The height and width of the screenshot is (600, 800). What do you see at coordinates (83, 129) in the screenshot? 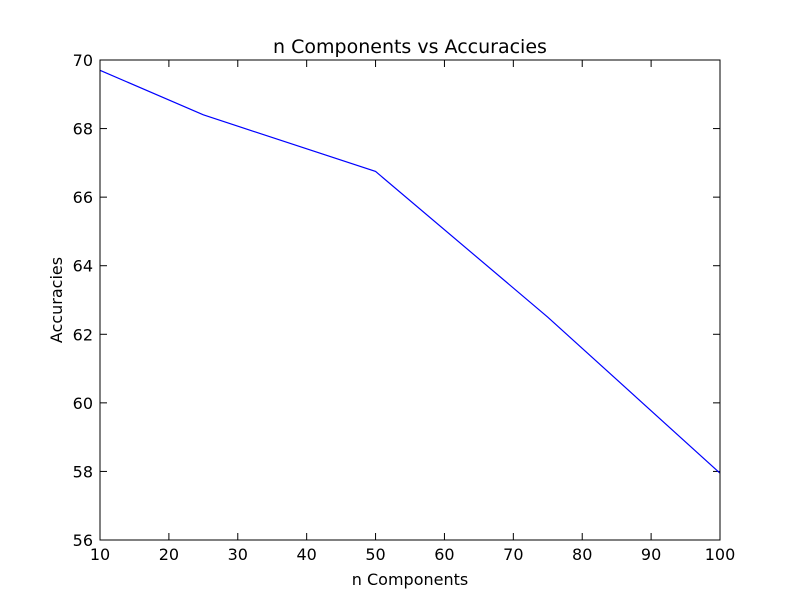
I see `y-tick-label: 68` at bounding box center [83, 129].